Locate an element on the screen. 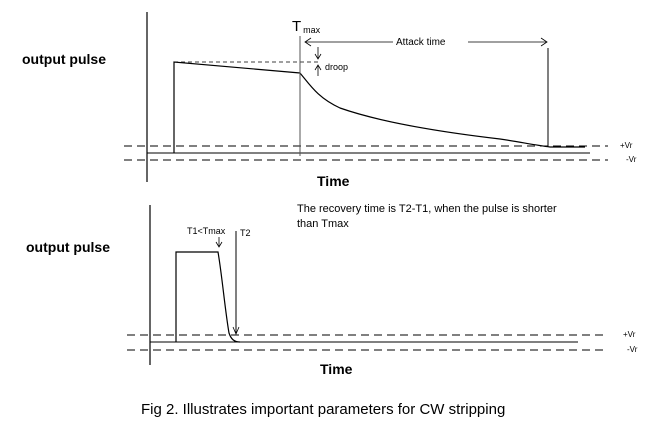 Image resolution: width=664 pixels, height=430 pixels. top-plus-vr-label: +Vr is located at coordinates (626, 145).